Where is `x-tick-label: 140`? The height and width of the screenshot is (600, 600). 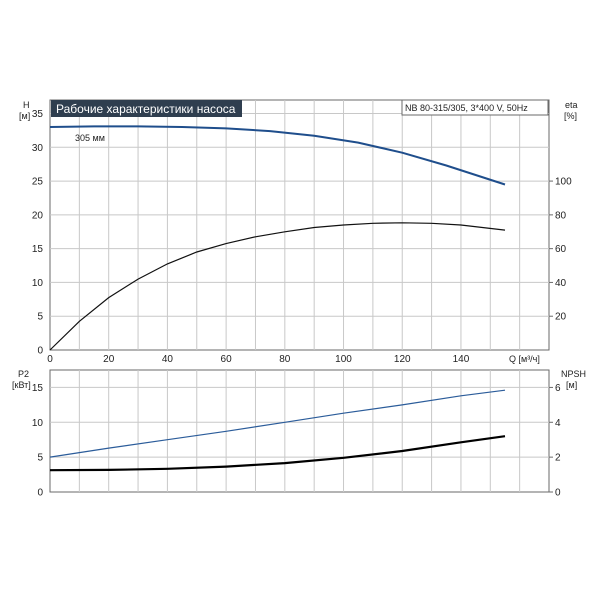 x-tick-label: 140 is located at coordinates (461, 359).